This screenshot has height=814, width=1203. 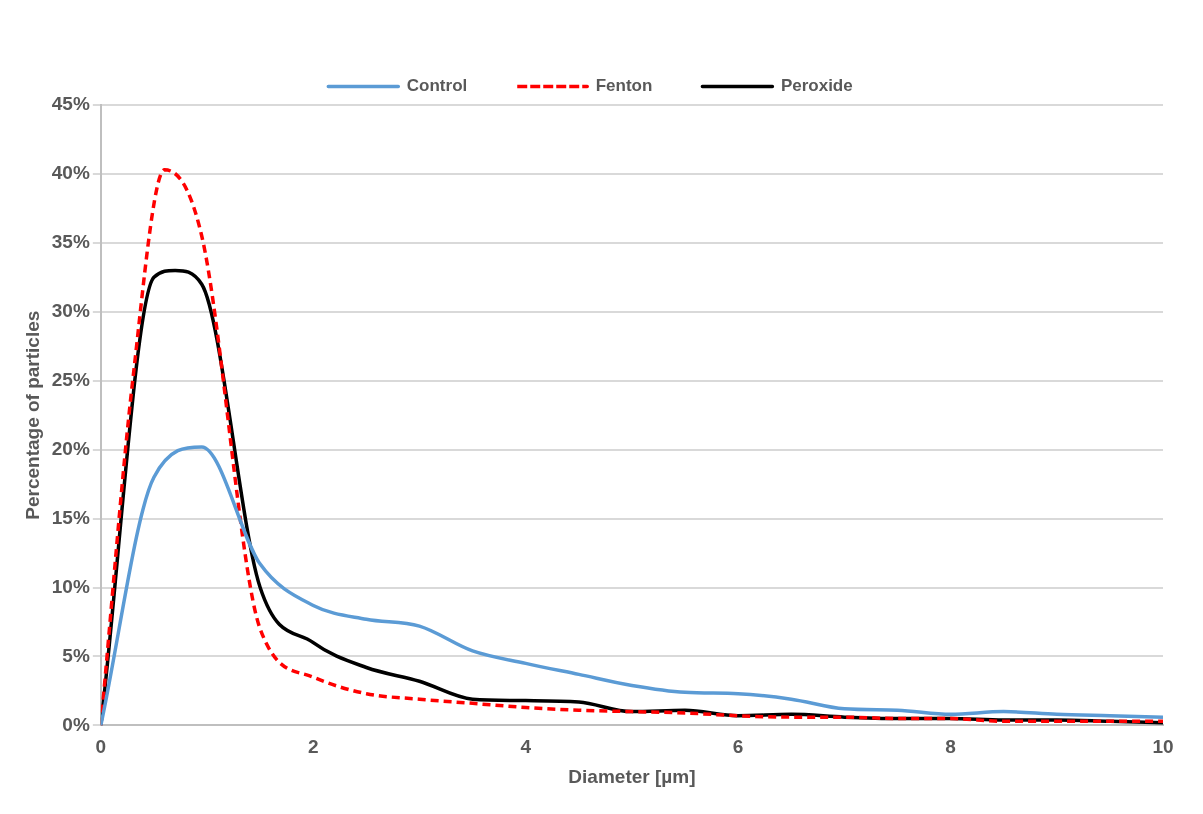 I want to click on y-tick-label: 15%, so click(x=70, y=517).